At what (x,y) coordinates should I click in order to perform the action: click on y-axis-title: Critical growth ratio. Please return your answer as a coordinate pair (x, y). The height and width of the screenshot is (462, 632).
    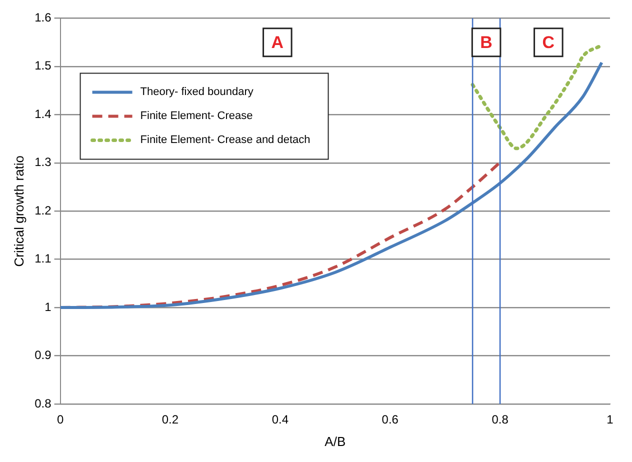
    Looking at the image, I should click on (18, 211).